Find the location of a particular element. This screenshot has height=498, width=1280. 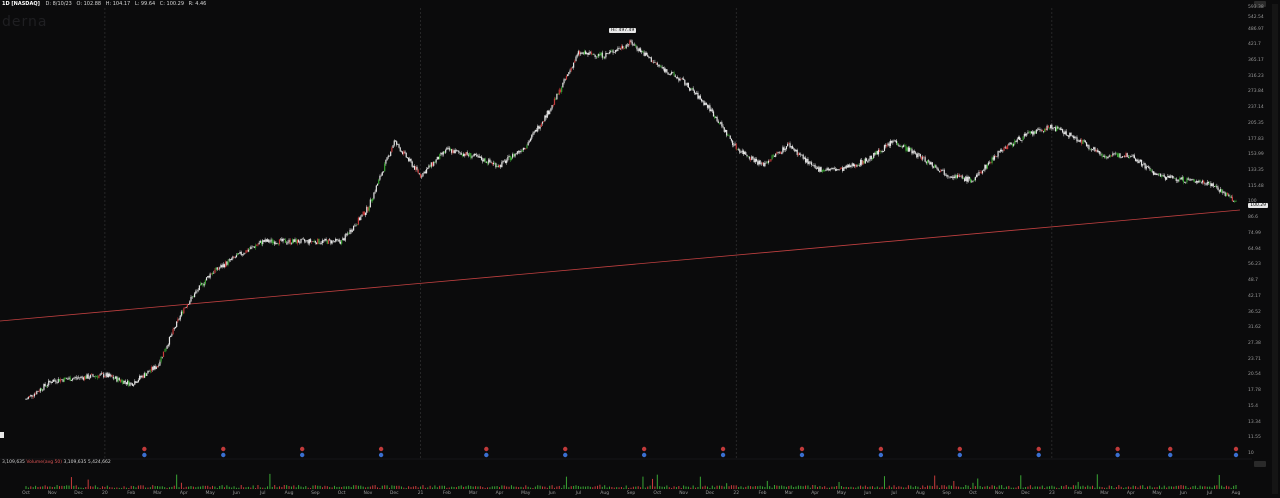

volume-scale-control is located at coordinates (1260, 464).